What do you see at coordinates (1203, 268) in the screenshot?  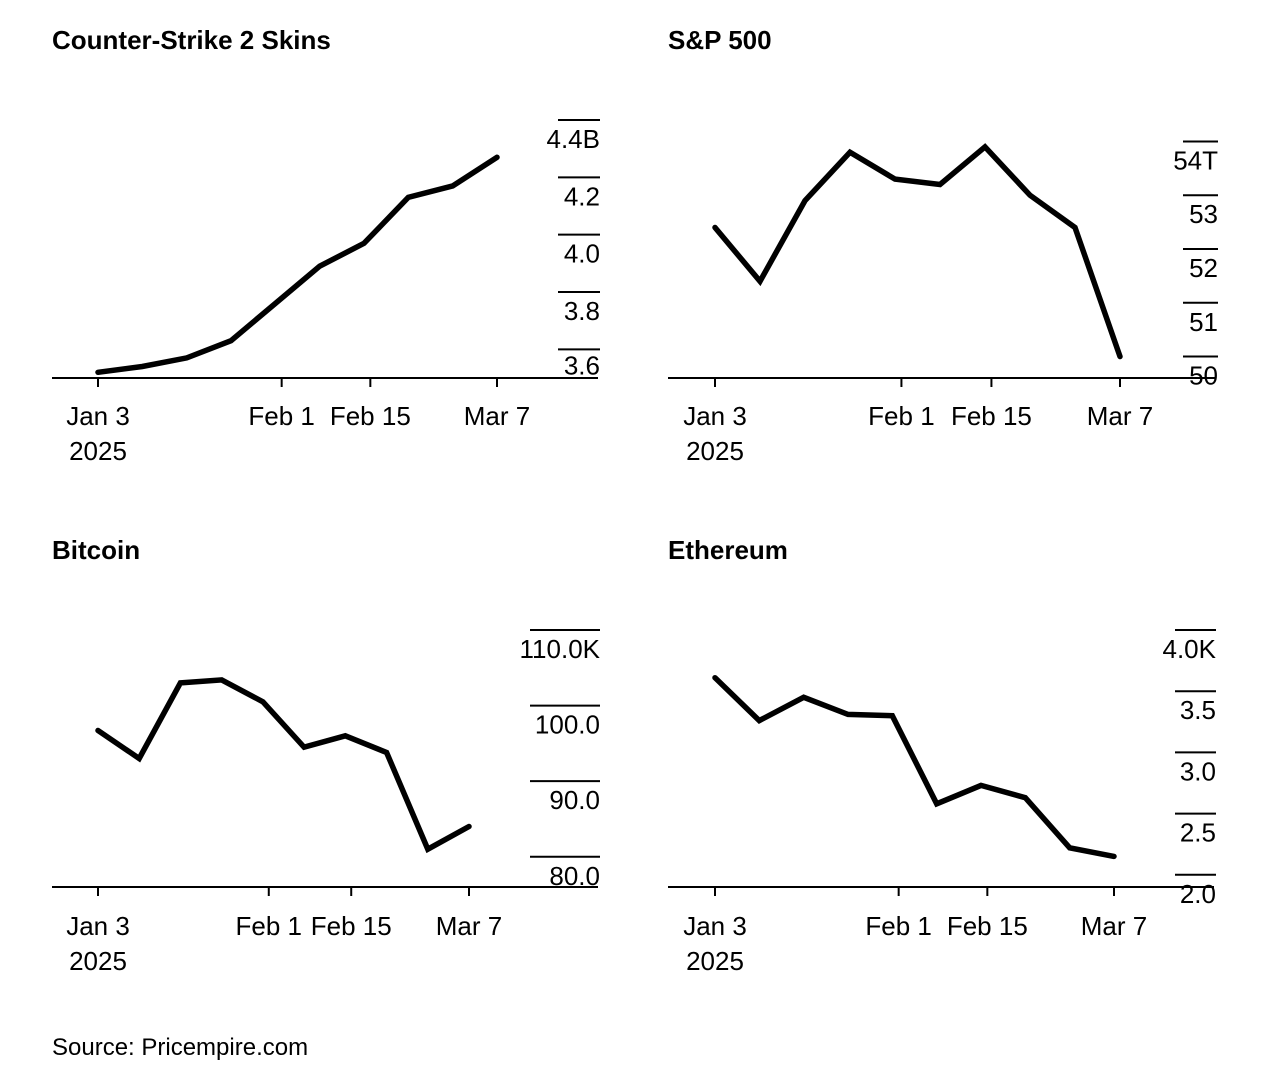 I see `sp500-ytick-label: 52` at bounding box center [1203, 268].